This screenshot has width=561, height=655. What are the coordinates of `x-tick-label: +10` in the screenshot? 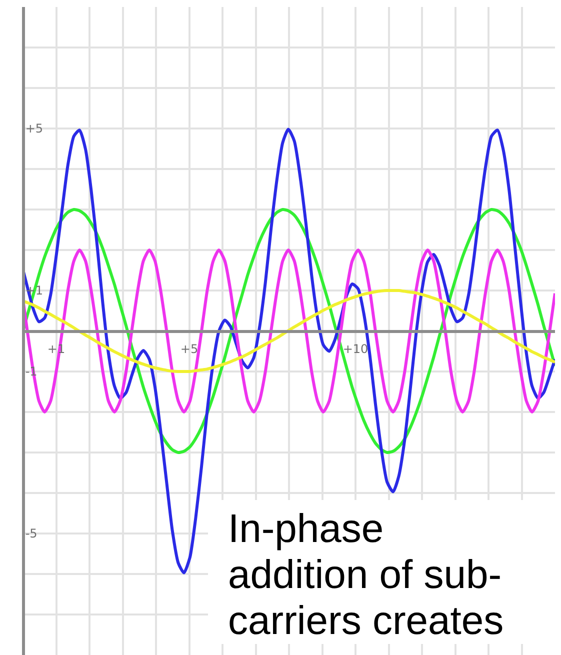 It's located at (355, 349).